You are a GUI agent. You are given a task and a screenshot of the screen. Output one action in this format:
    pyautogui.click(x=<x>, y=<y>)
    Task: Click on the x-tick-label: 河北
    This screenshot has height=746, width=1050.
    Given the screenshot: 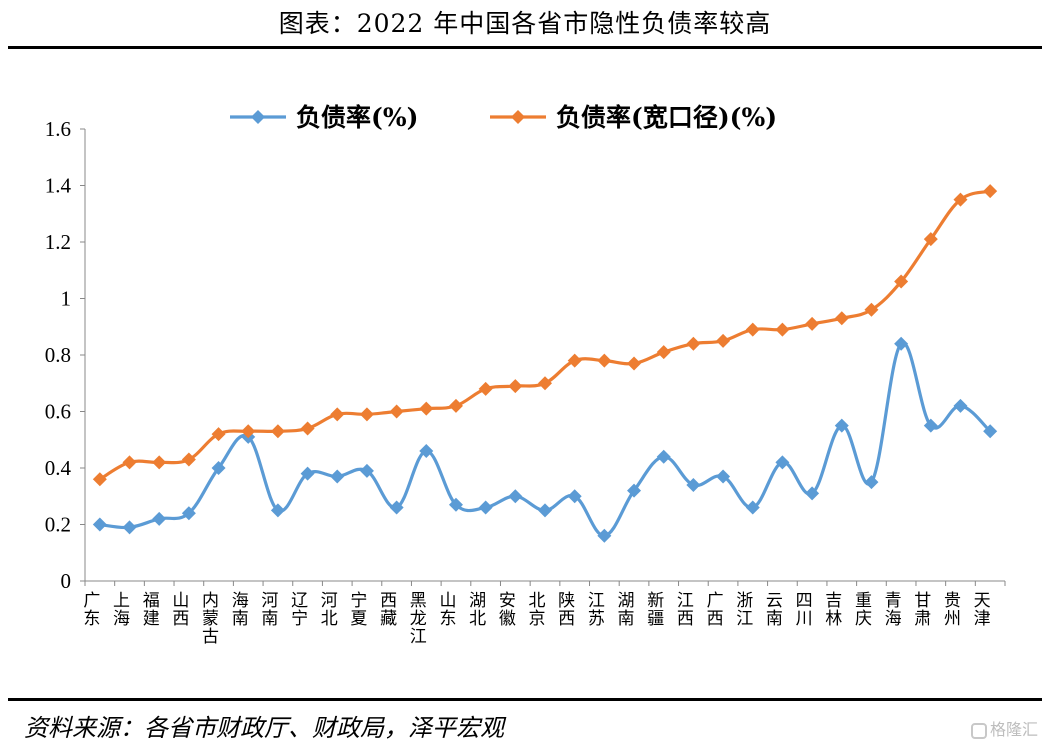 What is the action you would take?
    pyautogui.click(x=329, y=610)
    